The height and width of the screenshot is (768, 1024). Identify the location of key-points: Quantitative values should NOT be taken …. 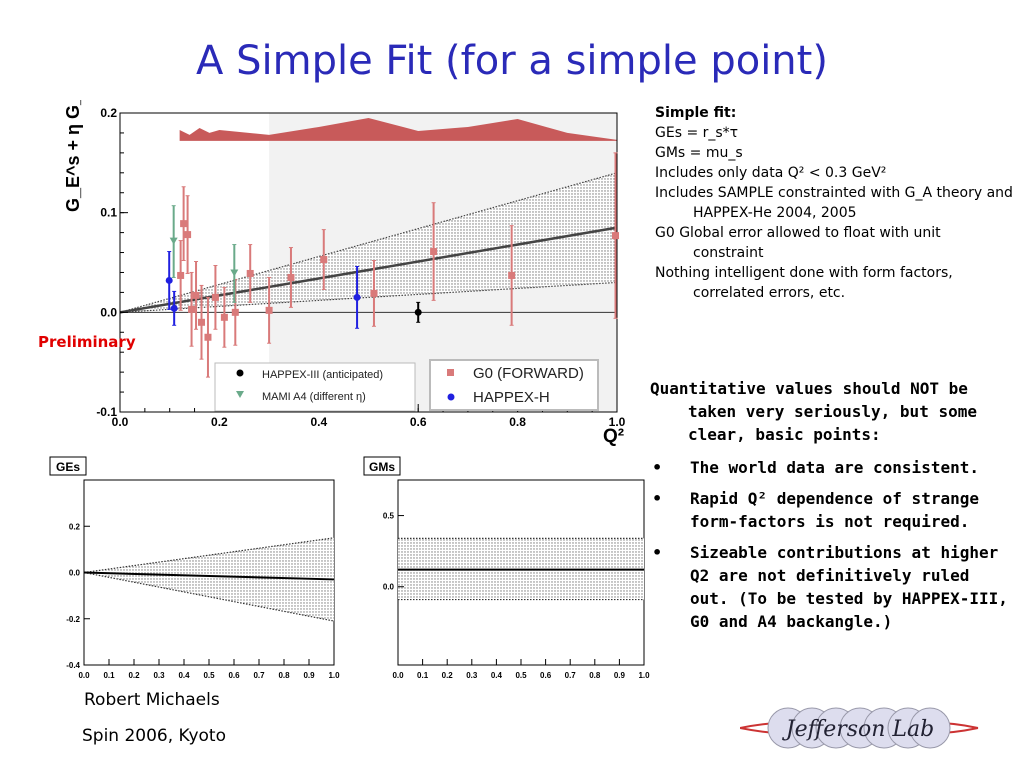
(831, 509).